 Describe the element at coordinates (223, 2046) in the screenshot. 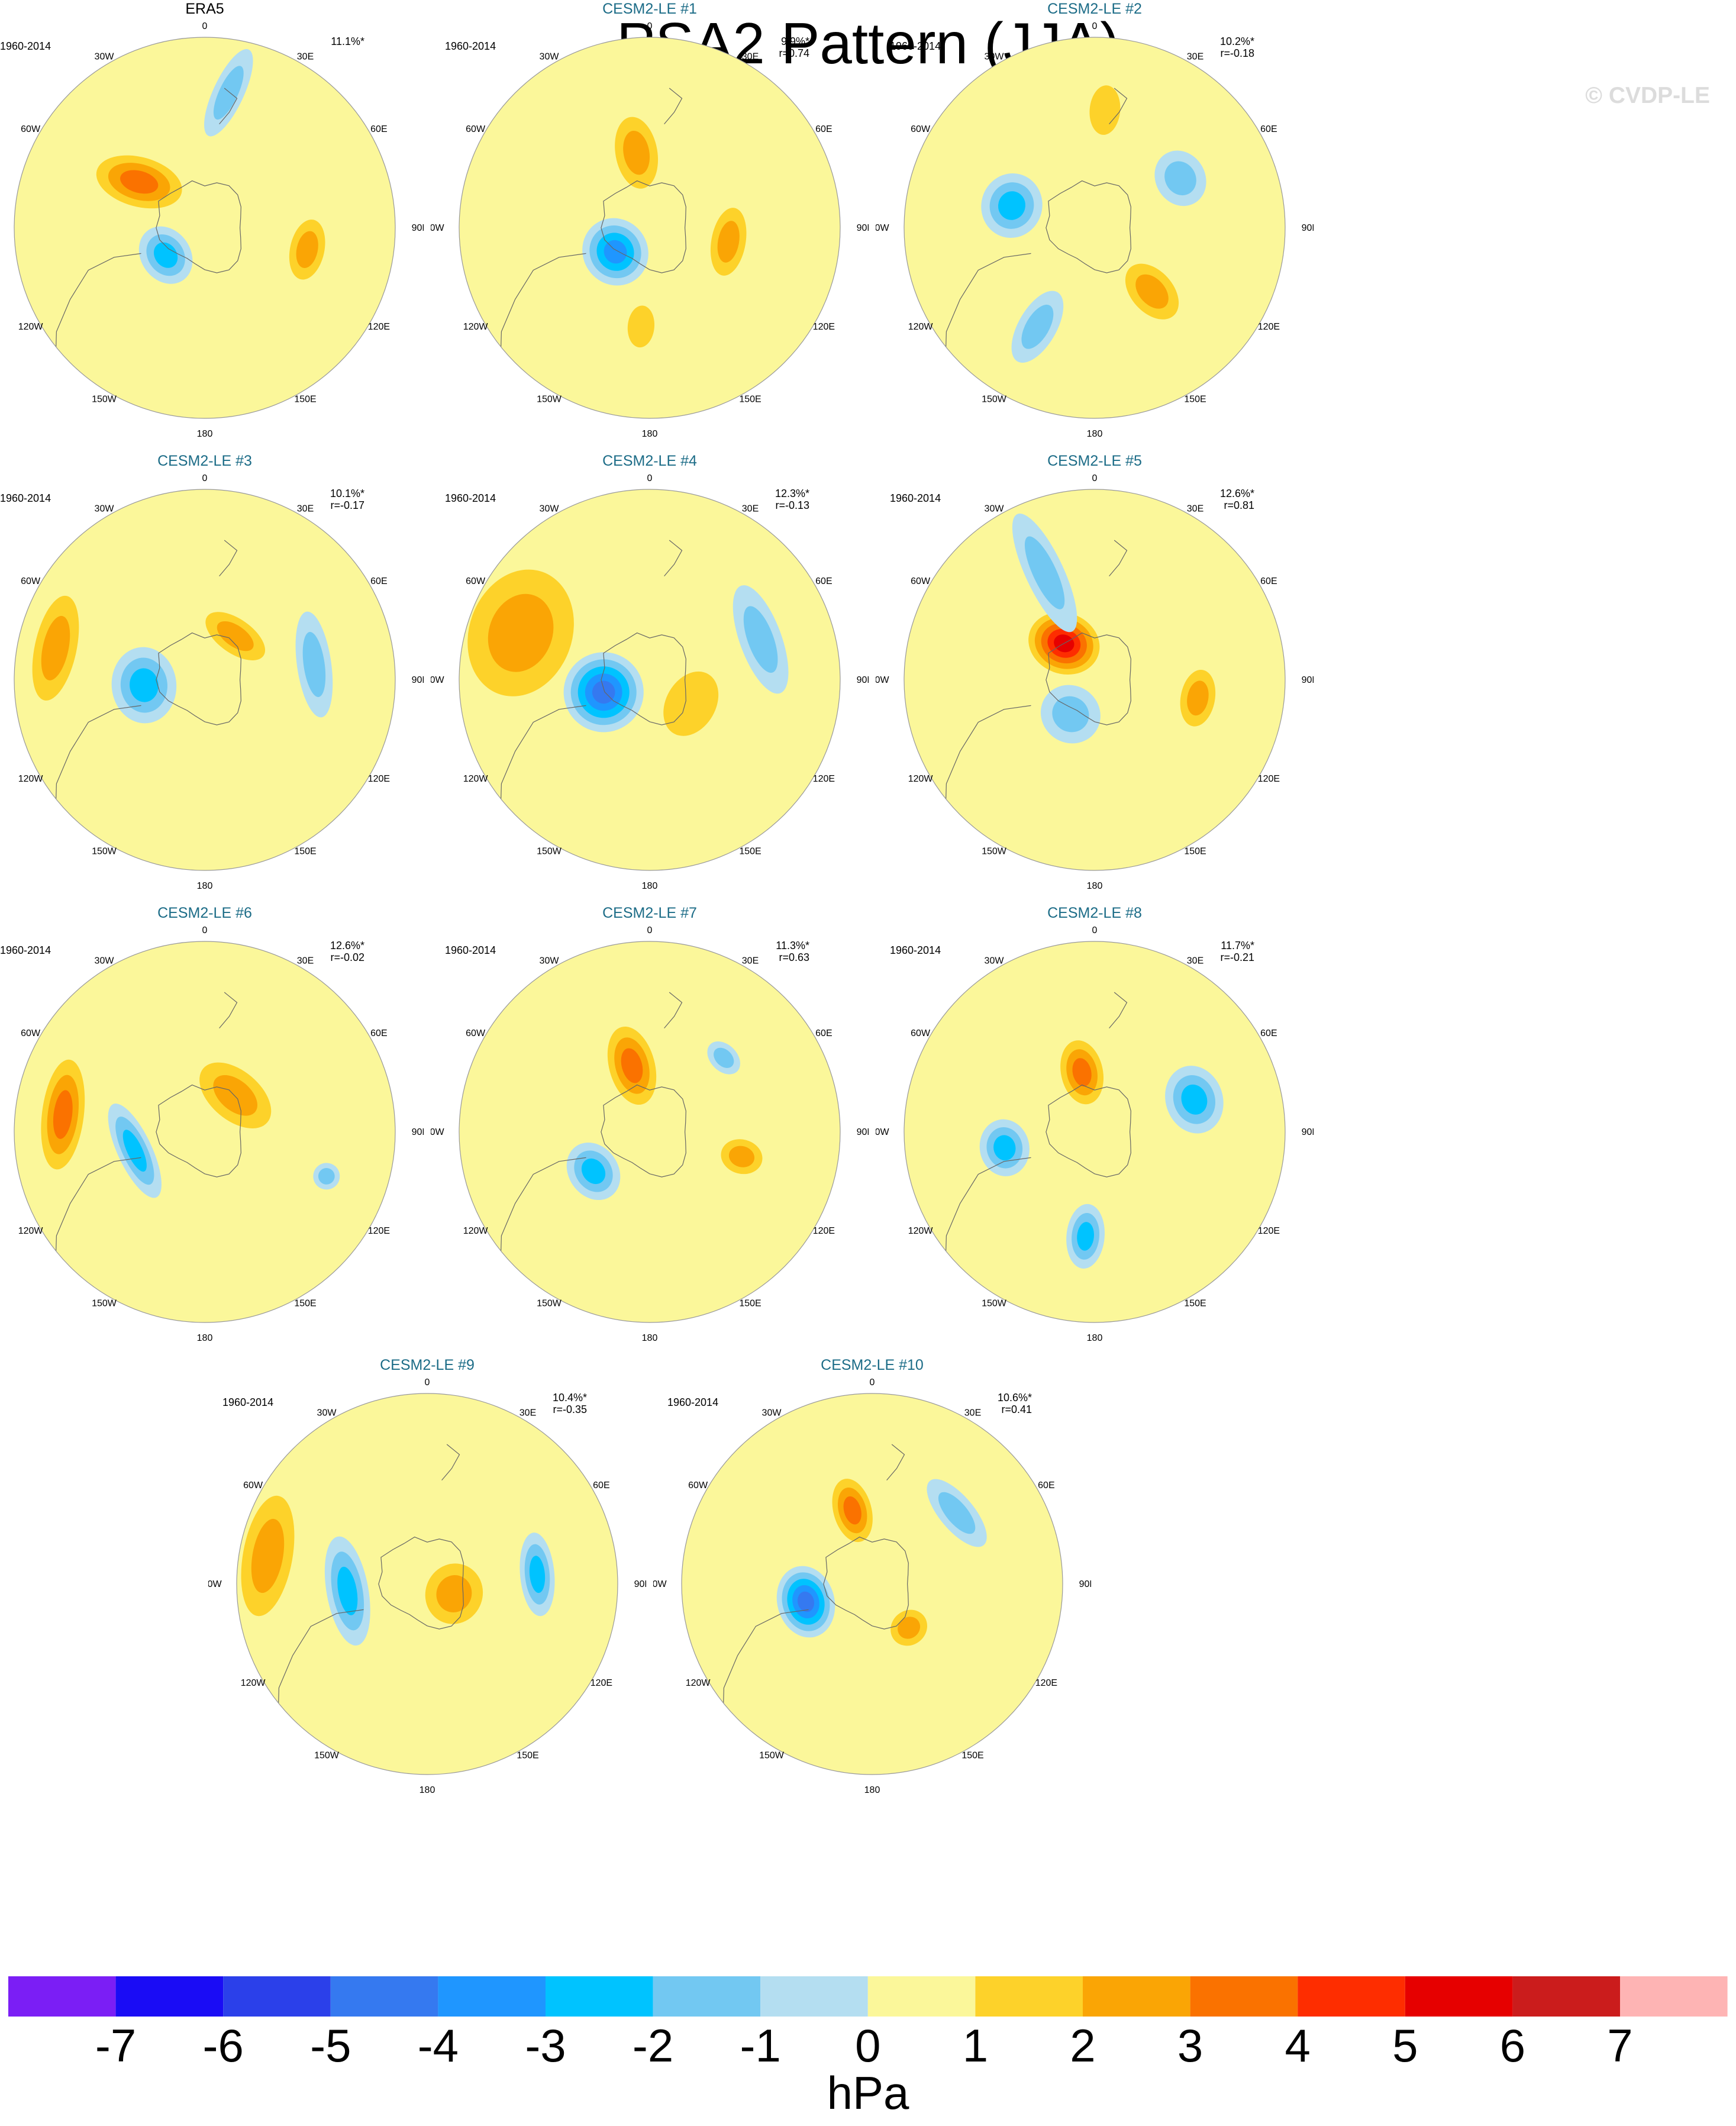

I see `colorbar-tick-label: -6` at that location.